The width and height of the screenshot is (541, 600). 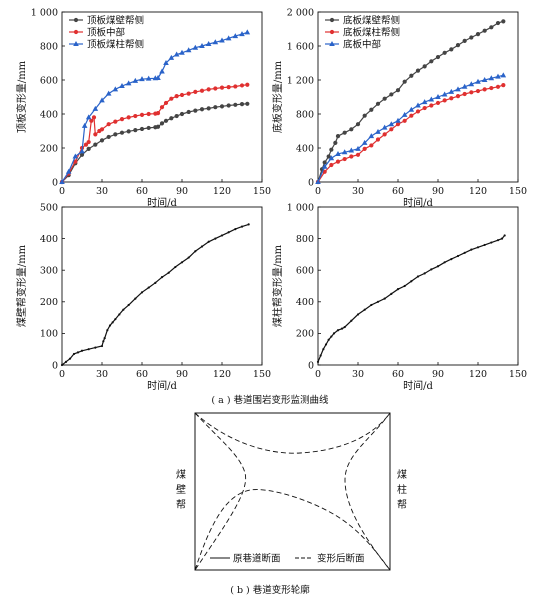 What do you see at coordinates (300, 46) in the screenshot?
I see `y-tick-label: 1 600` at bounding box center [300, 46].